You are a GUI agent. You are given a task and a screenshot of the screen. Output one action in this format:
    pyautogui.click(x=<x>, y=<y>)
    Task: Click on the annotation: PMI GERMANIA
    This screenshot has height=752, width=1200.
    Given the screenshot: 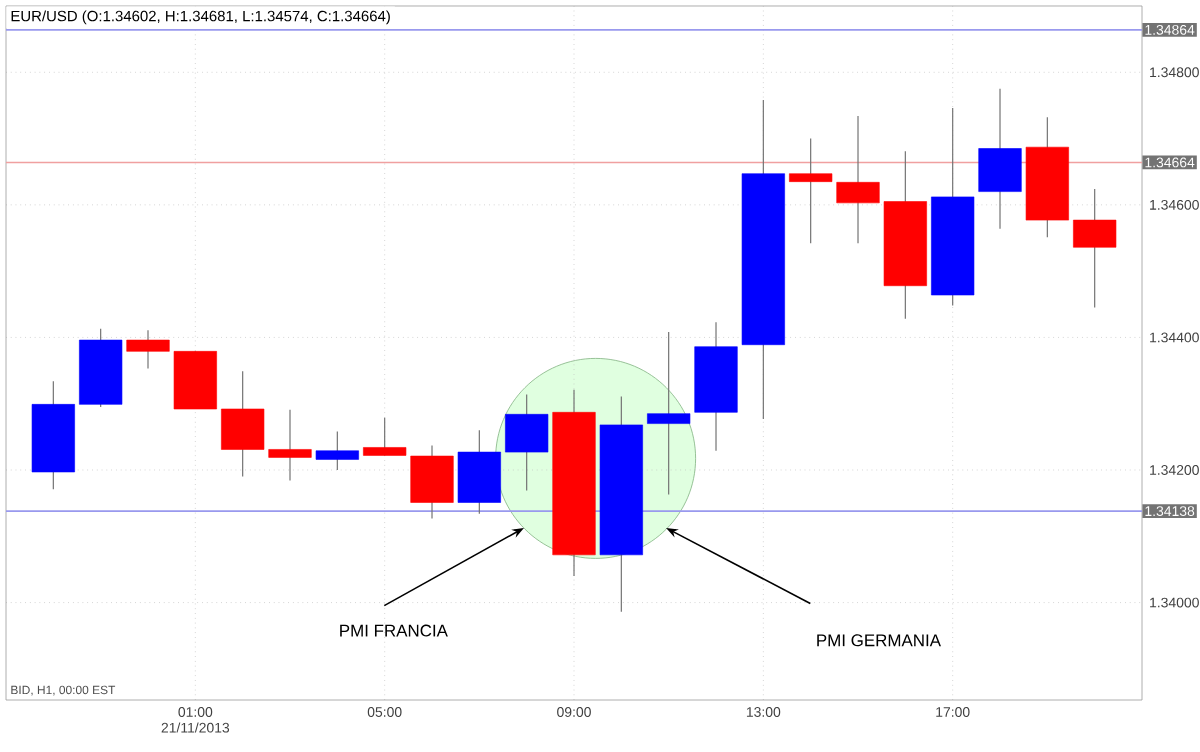 What is the action you would take?
    pyautogui.click(x=879, y=640)
    